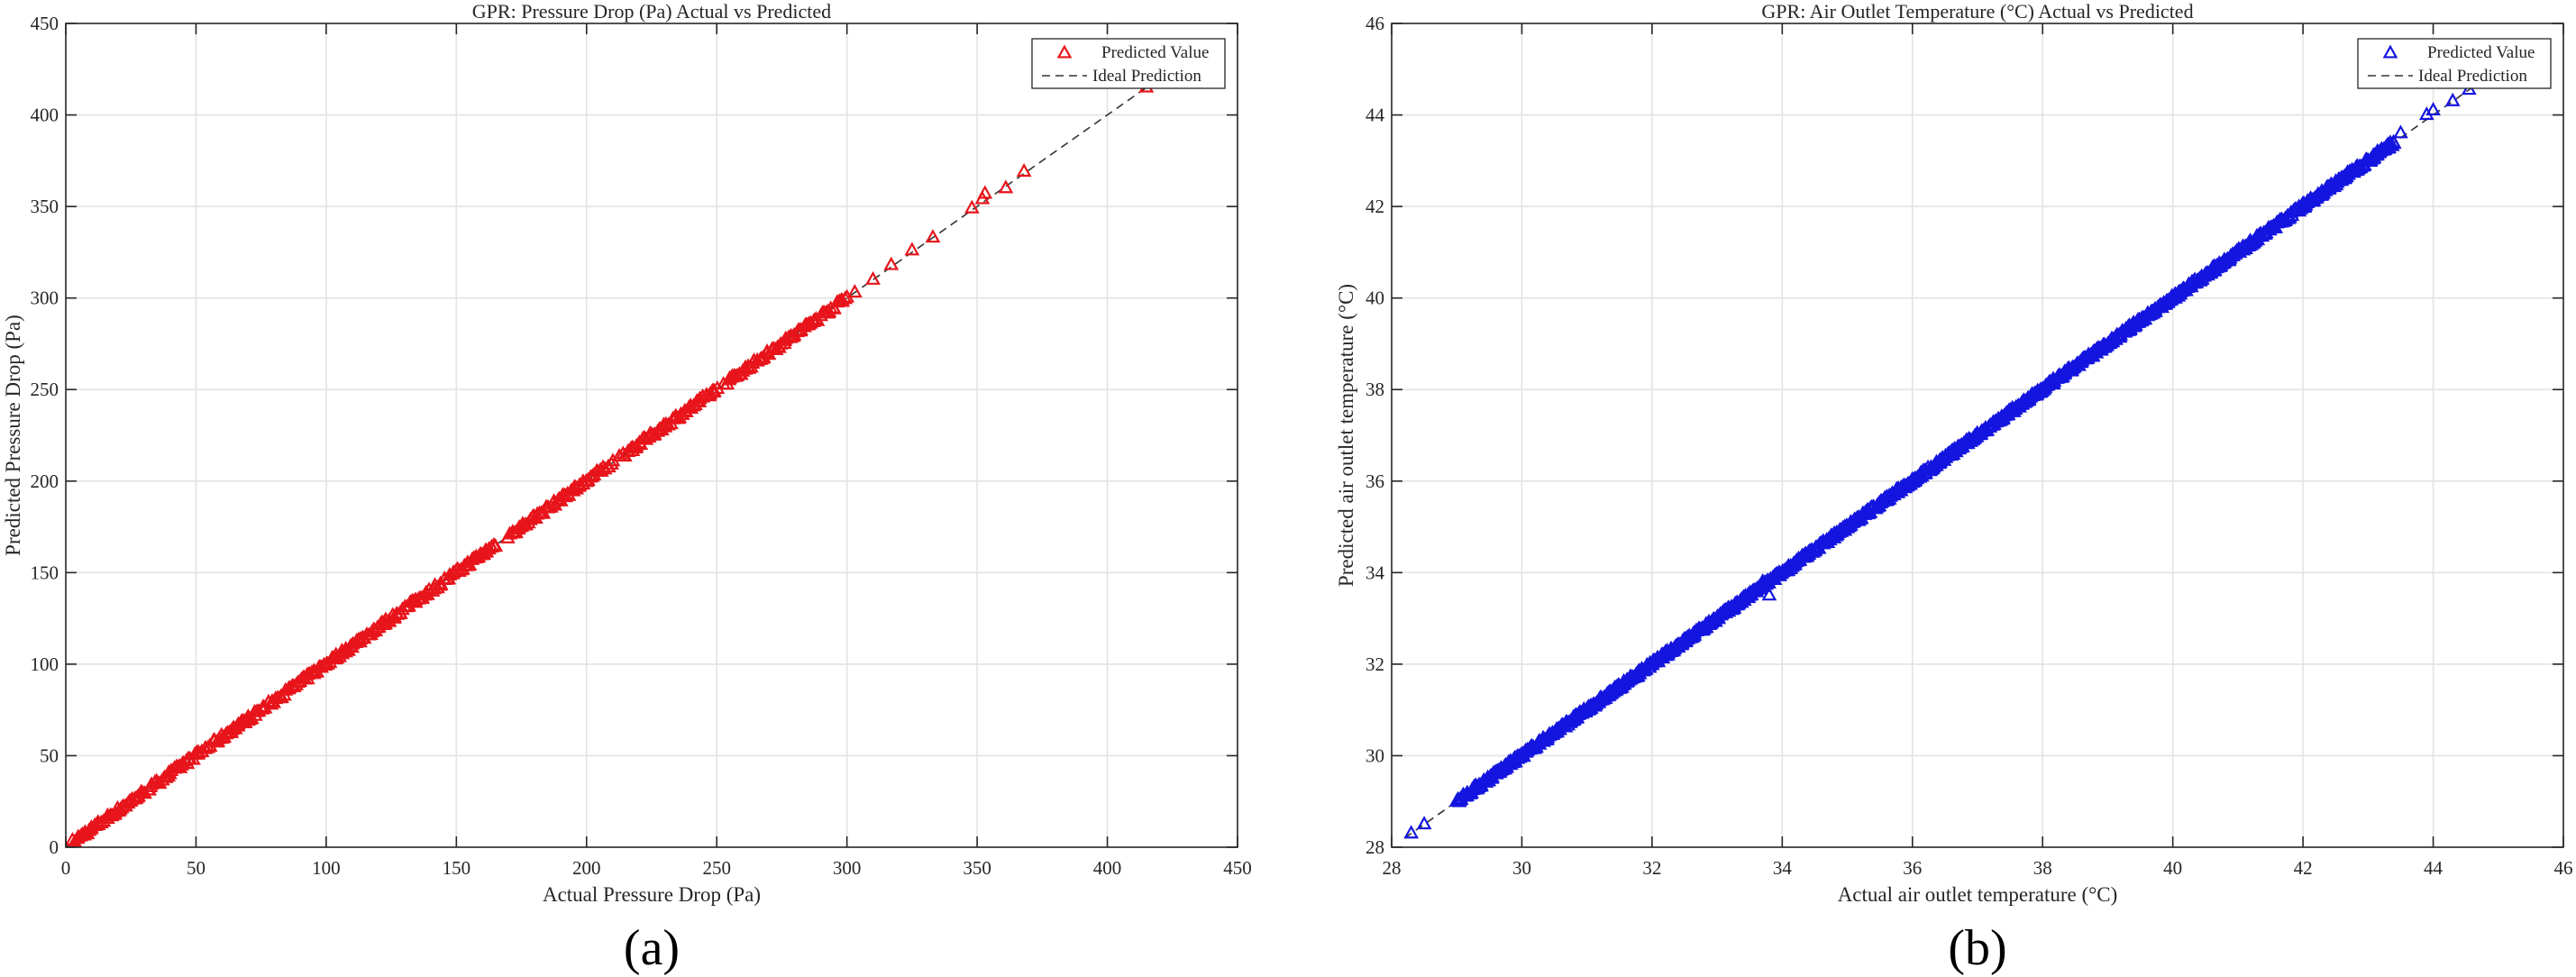 The width and height of the screenshot is (2576, 977). What do you see at coordinates (2563, 868) in the screenshot?
I see `x-tick-label: 46` at bounding box center [2563, 868].